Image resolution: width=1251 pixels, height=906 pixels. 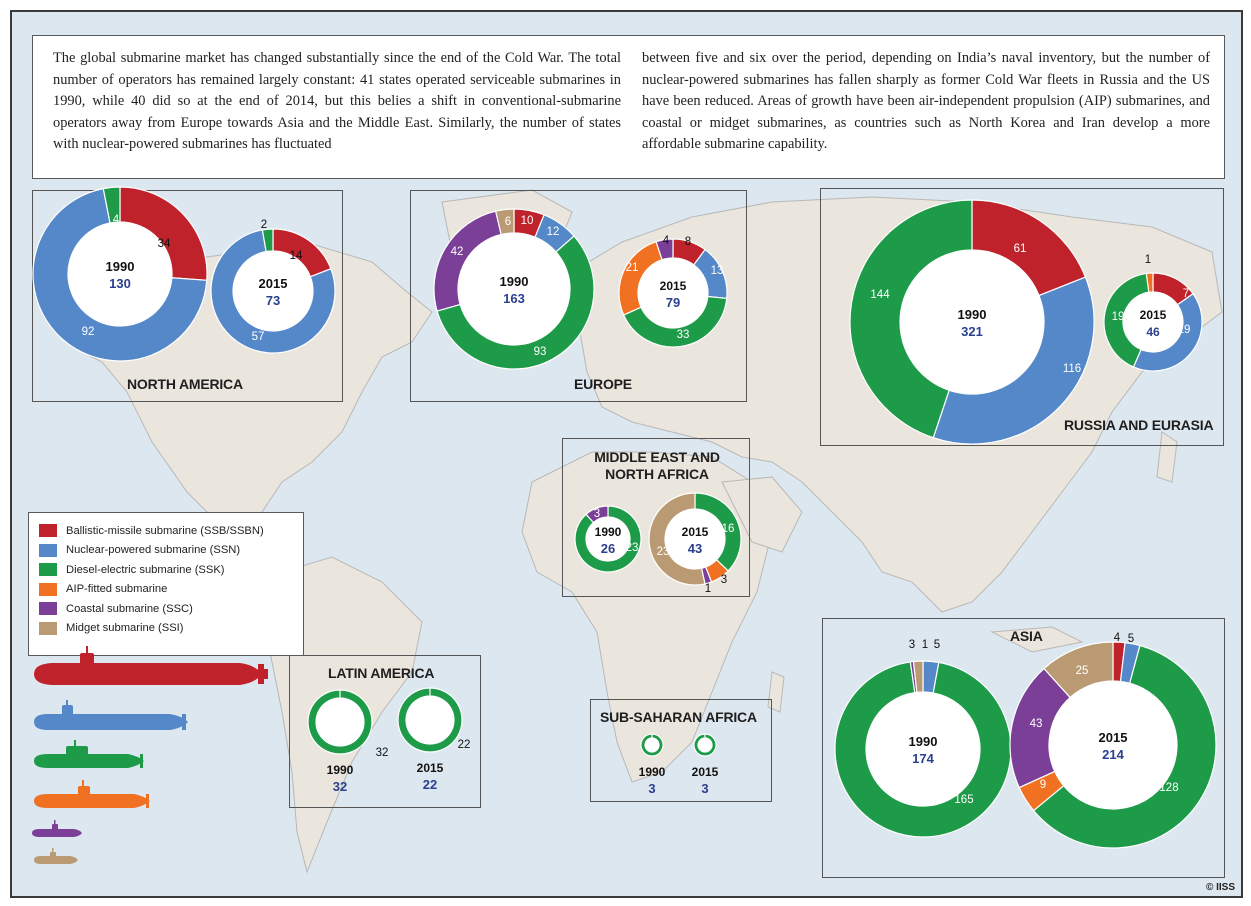 What do you see at coordinates (1117, 638) in the screenshot?
I see `donut-value-label-ssb: 4` at bounding box center [1117, 638].